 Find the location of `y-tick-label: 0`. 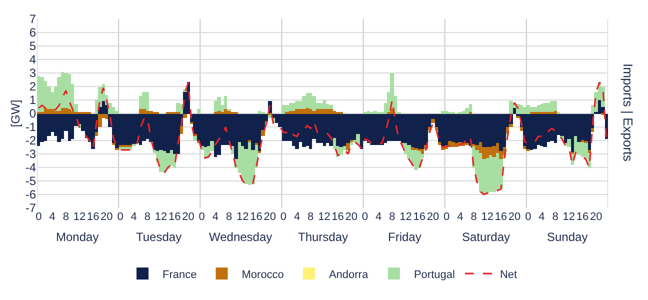

y-tick-label: 0 is located at coordinates (32, 113).